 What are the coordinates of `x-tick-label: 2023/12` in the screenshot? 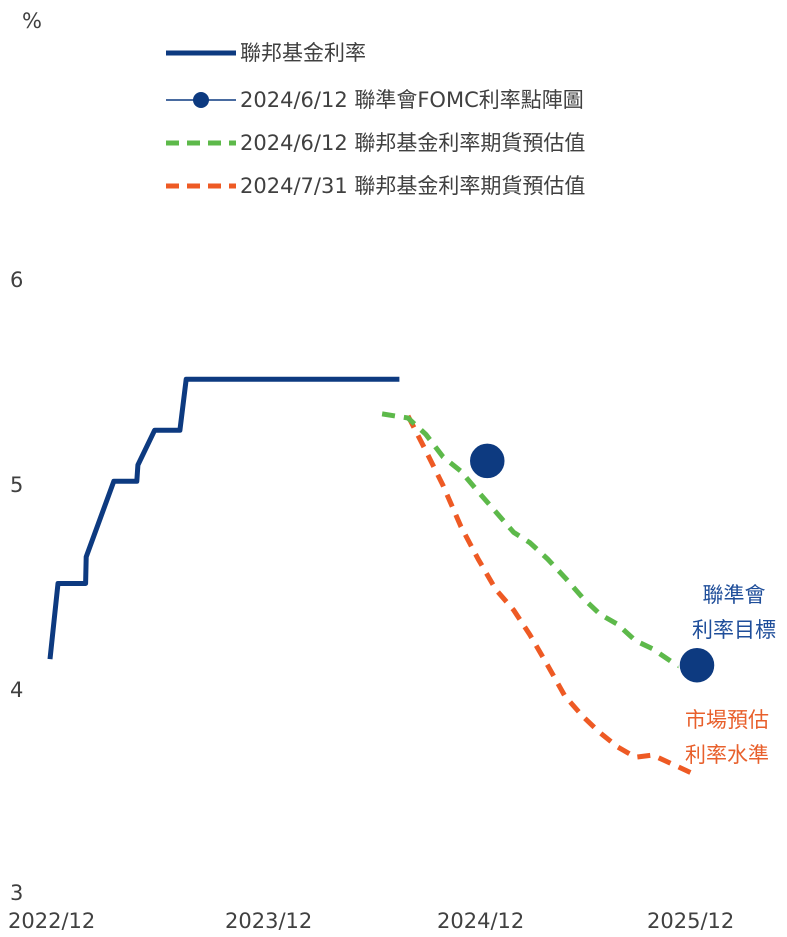 It's located at (268, 921).